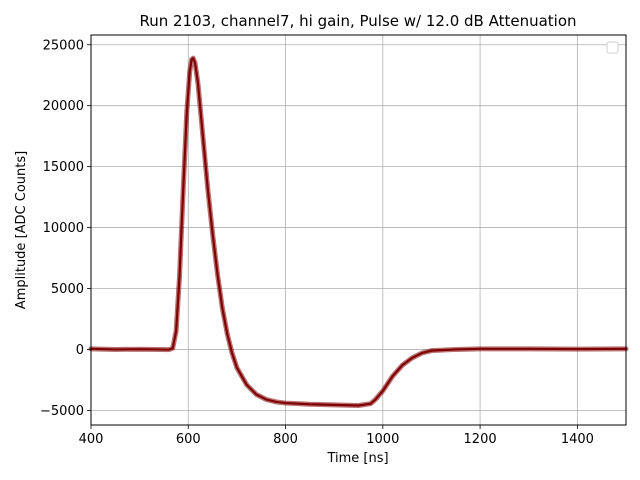 This screenshot has width=640, height=480. Describe the element at coordinates (357, 458) in the screenshot. I see `x-axis-label: Time [ns]` at that location.